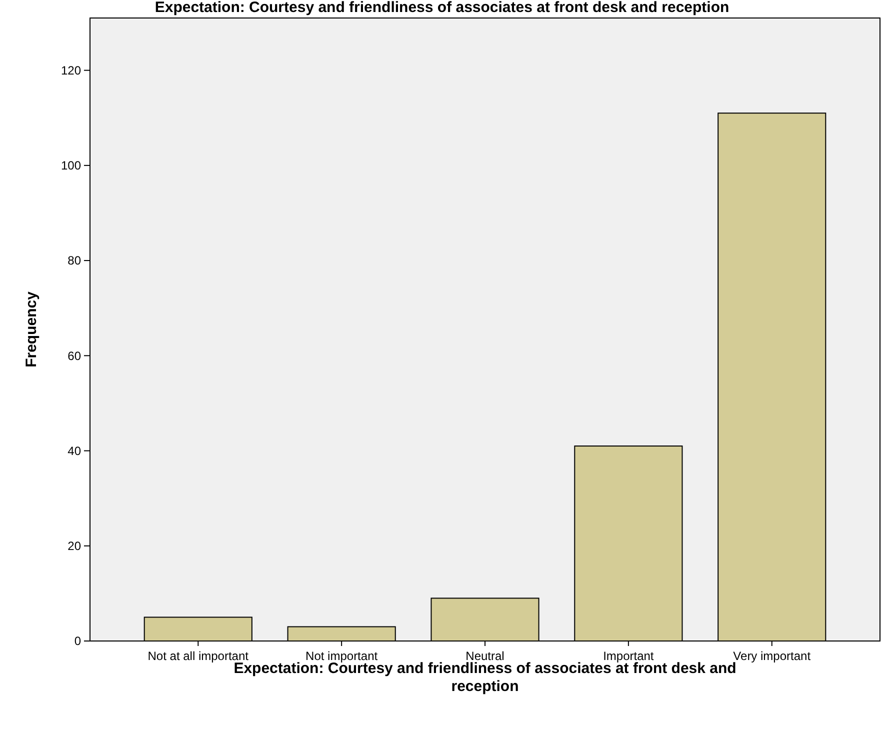 This screenshot has height=731, width=884. Describe the element at coordinates (78, 641) in the screenshot. I see `y-tick-label: 0` at that location.